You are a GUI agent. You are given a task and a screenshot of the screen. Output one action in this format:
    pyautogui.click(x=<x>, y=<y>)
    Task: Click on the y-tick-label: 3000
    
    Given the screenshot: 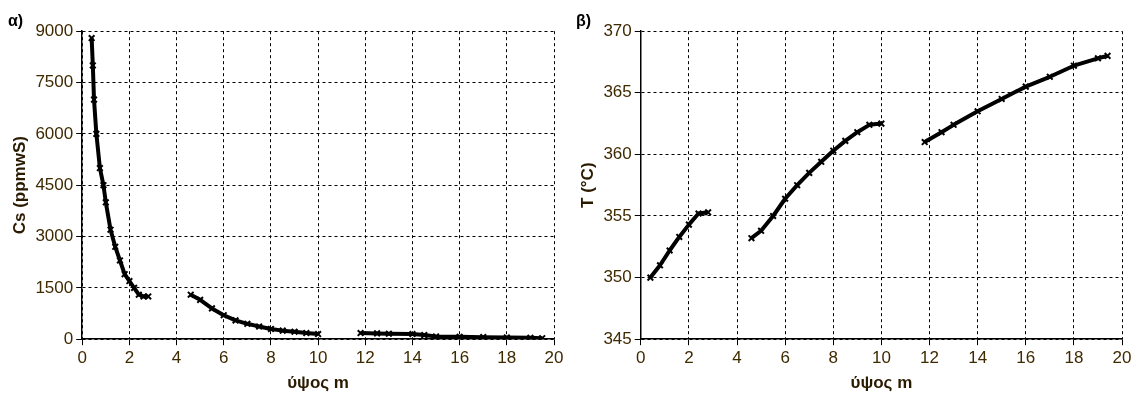 What is the action you would take?
    pyautogui.click(x=54, y=236)
    